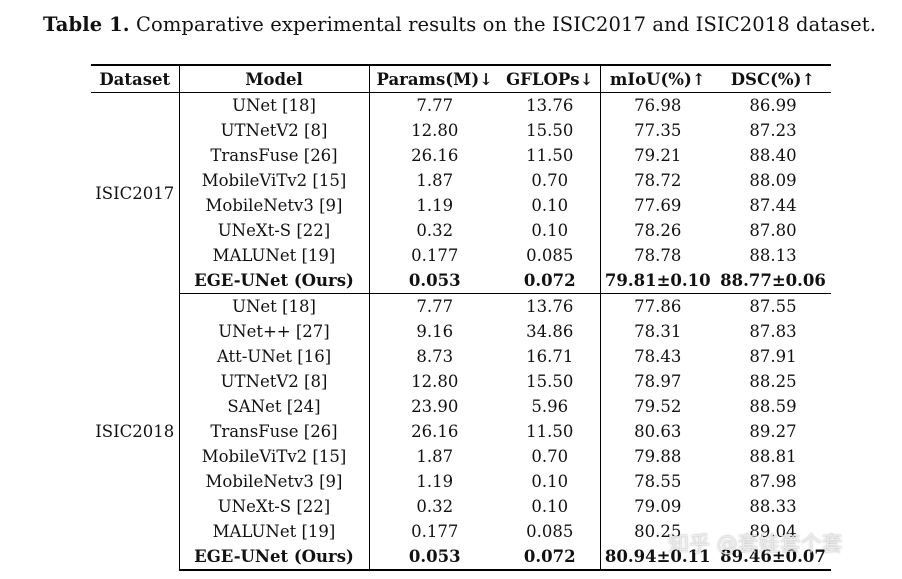 This screenshot has width=902, height=579. What do you see at coordinates (274, 356) in the screenshot?
I see `model-cell: Att-UNet [16]` at bounding box center [274, 356].